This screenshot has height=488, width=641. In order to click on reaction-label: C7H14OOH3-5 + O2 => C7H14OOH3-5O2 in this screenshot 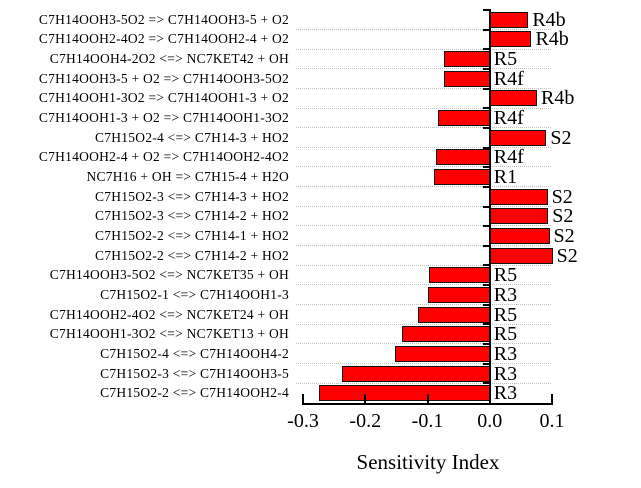, I will do `click(163, 78)`.